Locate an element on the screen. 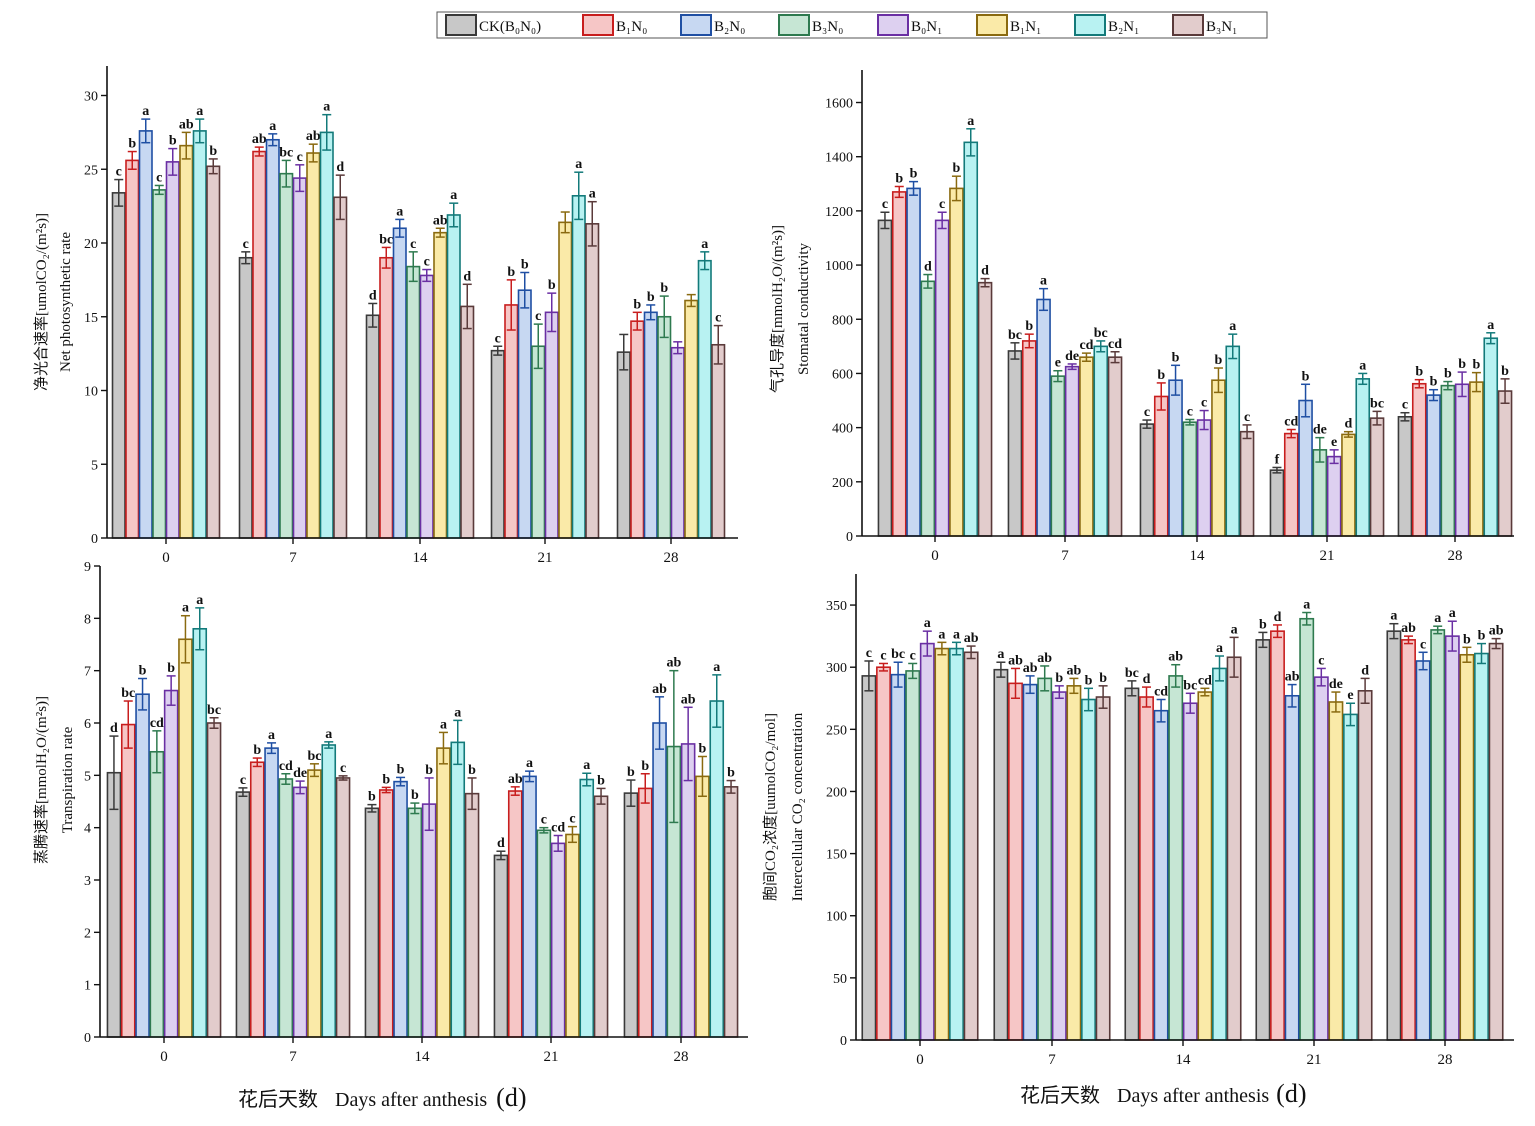 This screenshot has width=1535, height=1126. y-tick-label: 20 is located at coordinates (91, 244).